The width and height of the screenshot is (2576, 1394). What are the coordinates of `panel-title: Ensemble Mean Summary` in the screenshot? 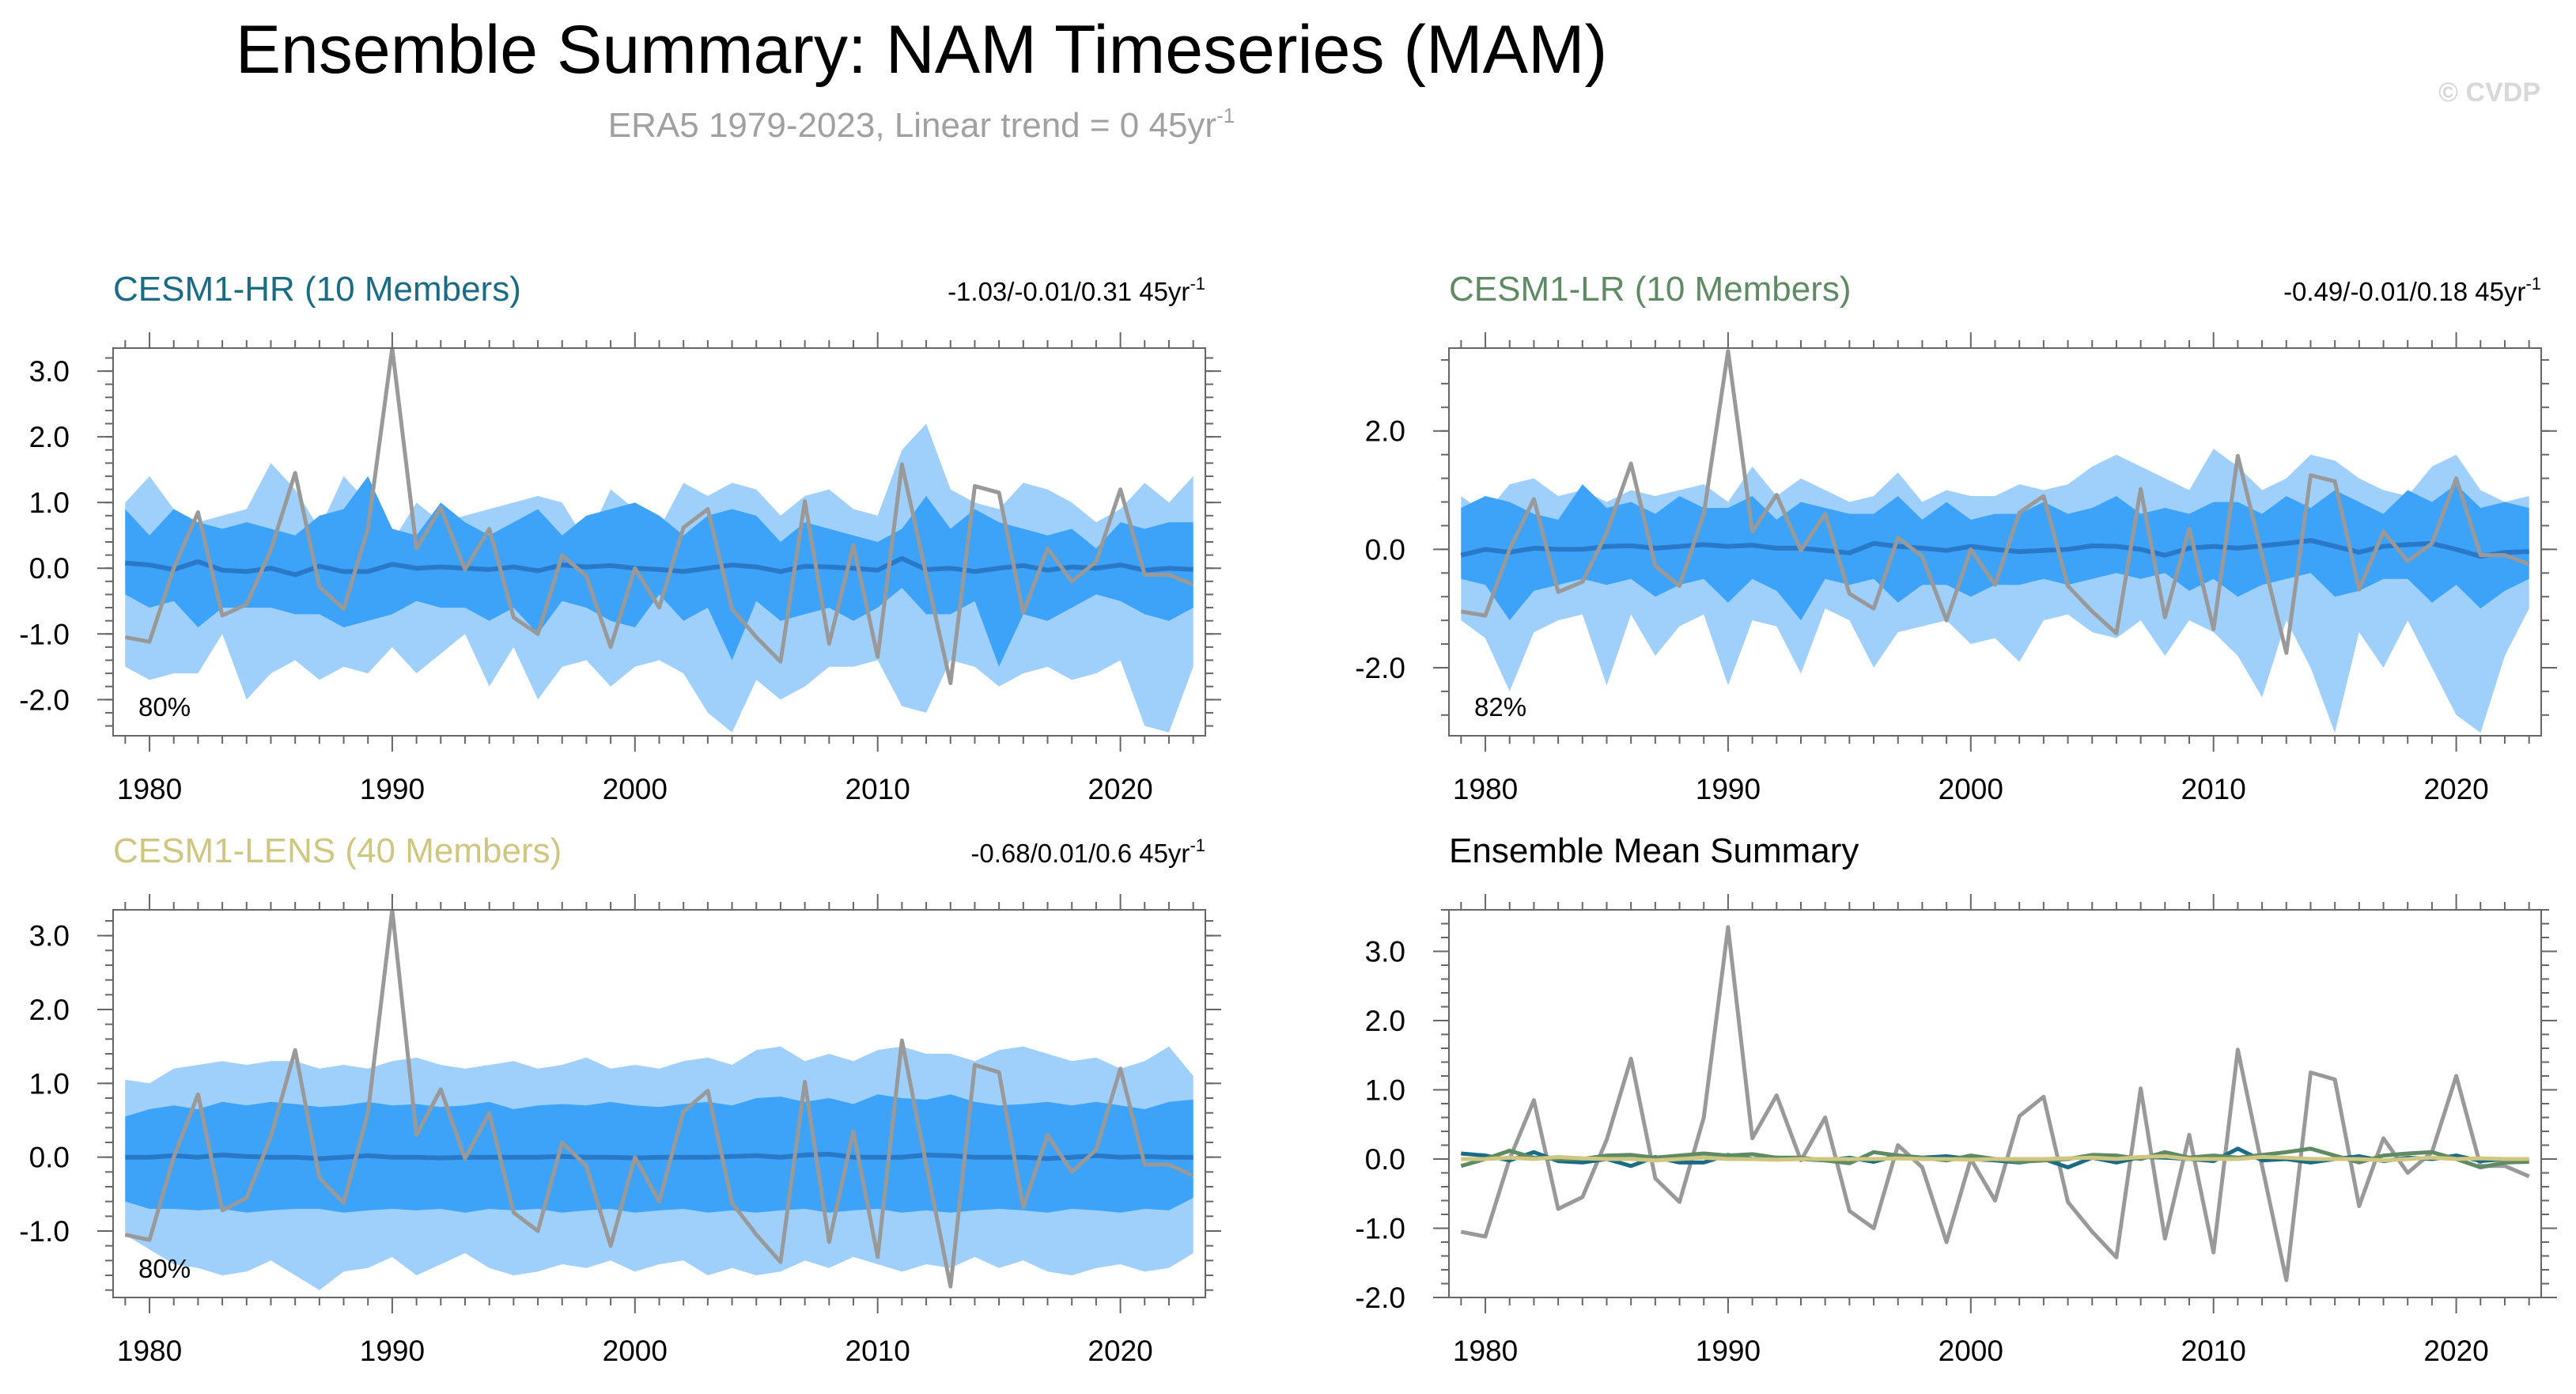 It's located at (1654, 850).